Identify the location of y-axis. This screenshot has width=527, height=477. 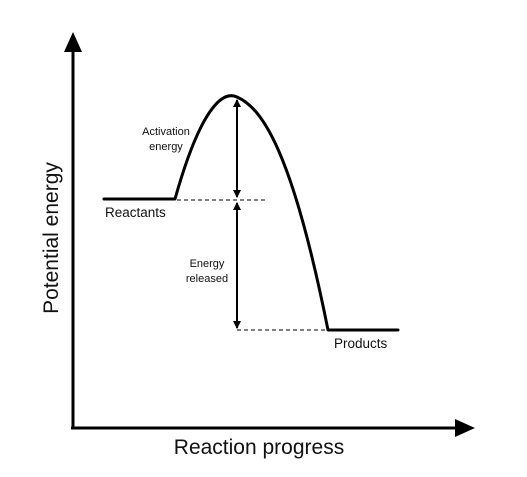
(73, 230).